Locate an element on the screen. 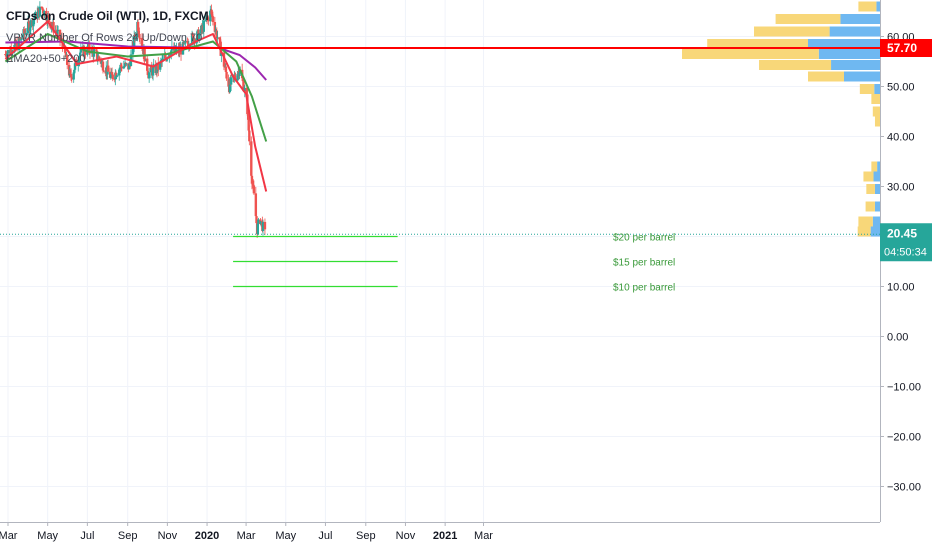 Image resolution: width=932 pixels, height=550 pixels. candles is located at coordinates (135, 119).